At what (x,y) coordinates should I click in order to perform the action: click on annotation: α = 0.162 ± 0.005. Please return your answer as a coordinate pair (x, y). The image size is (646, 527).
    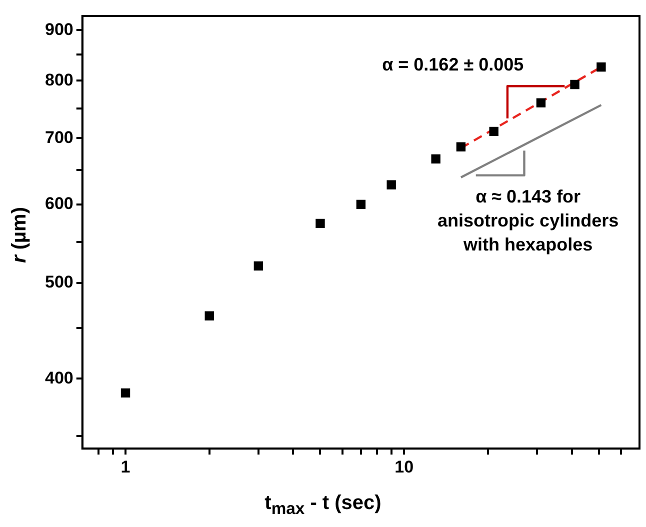
    Looking at the image, I should click on (453, 64).